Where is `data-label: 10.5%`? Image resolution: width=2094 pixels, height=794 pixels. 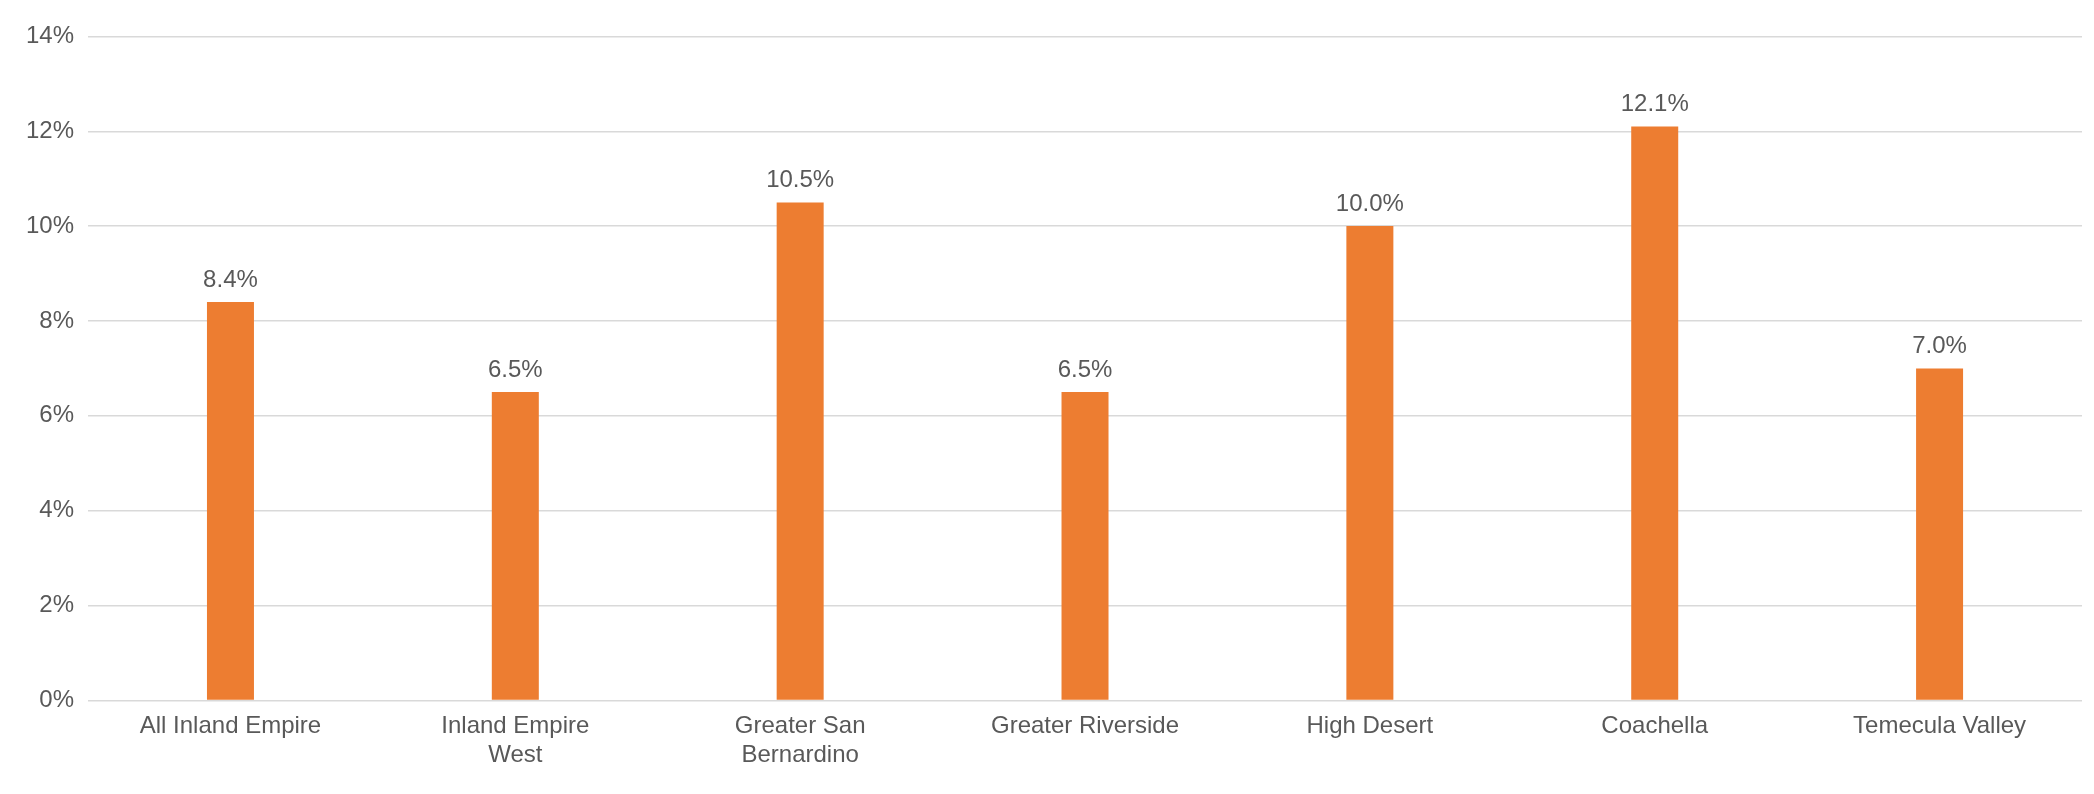 data-label: 10.5% is located at coordinates (800, 179).